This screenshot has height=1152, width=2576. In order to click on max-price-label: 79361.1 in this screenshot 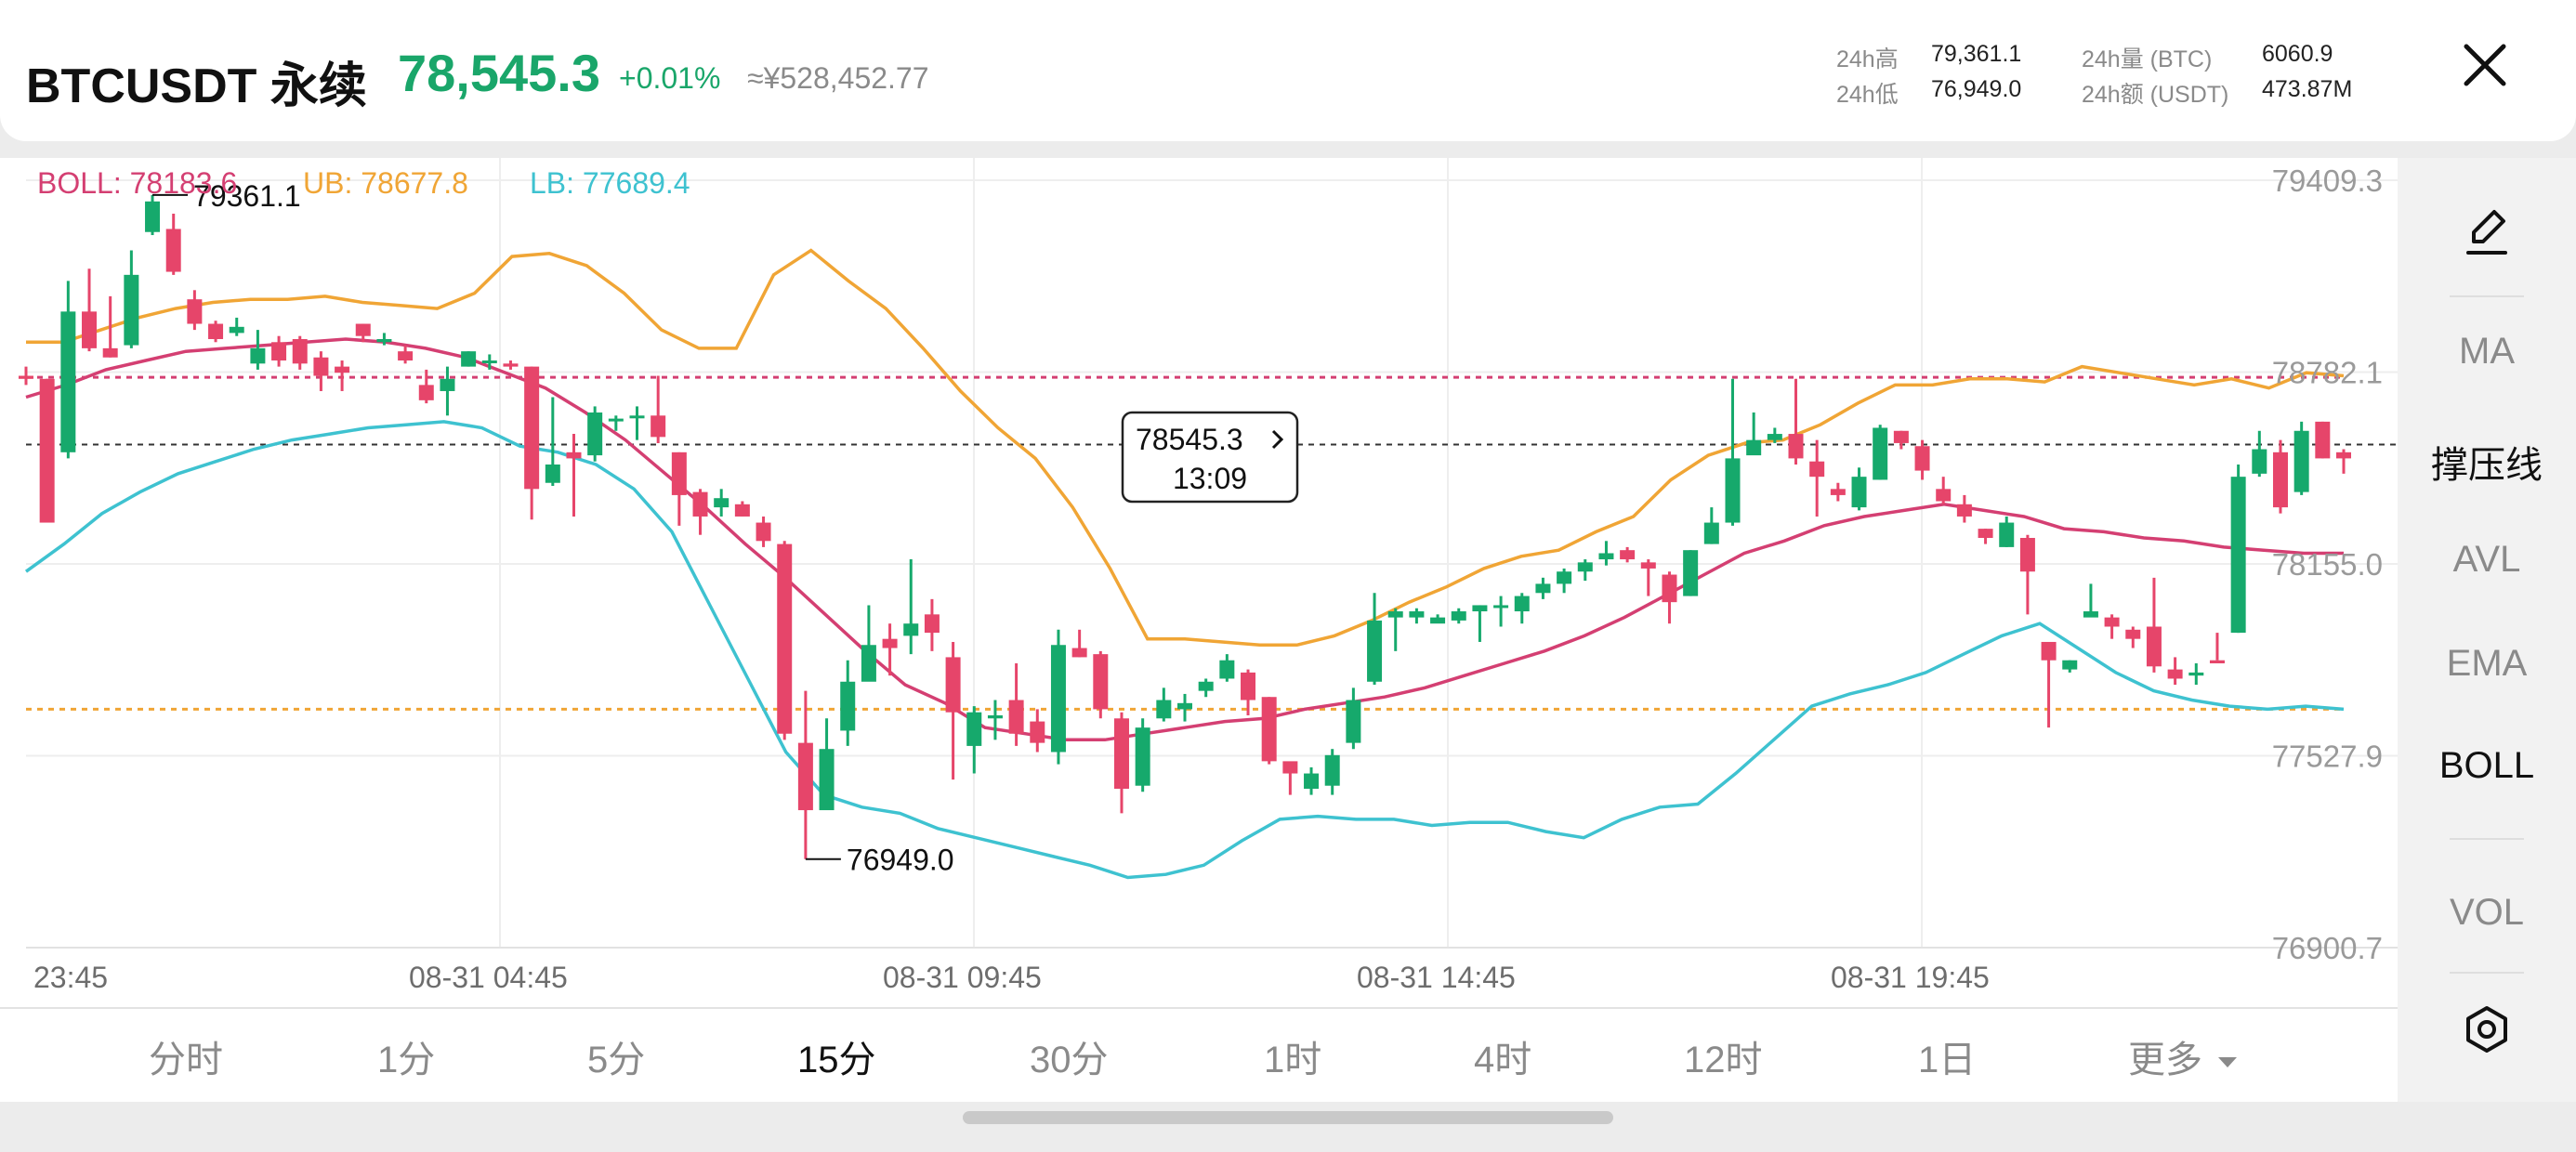, I will do `click(247, 196)`.